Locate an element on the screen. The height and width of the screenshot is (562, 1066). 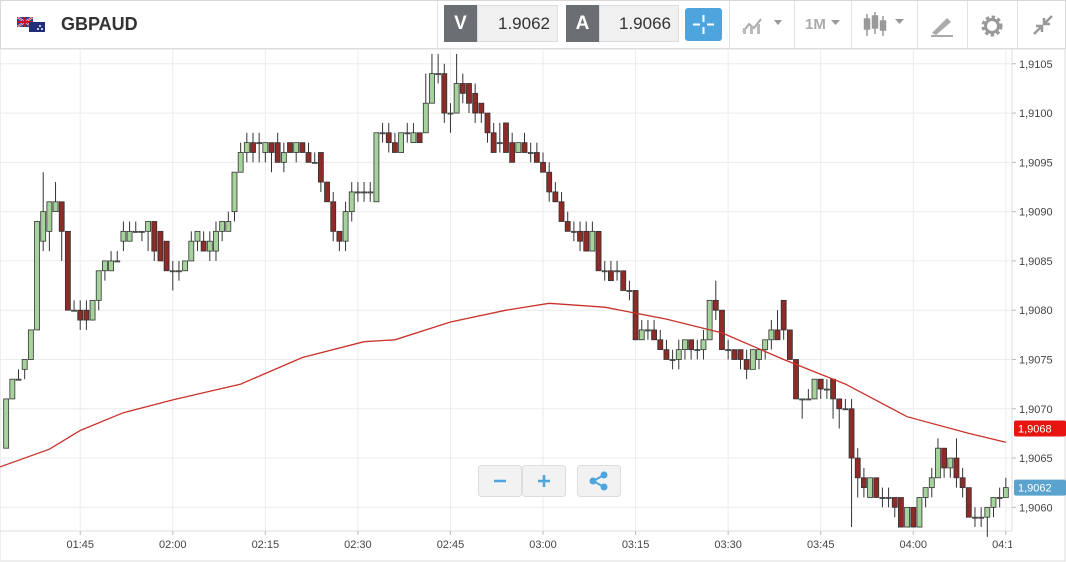
timeframe: 1M is located at coordinates (815, 24).